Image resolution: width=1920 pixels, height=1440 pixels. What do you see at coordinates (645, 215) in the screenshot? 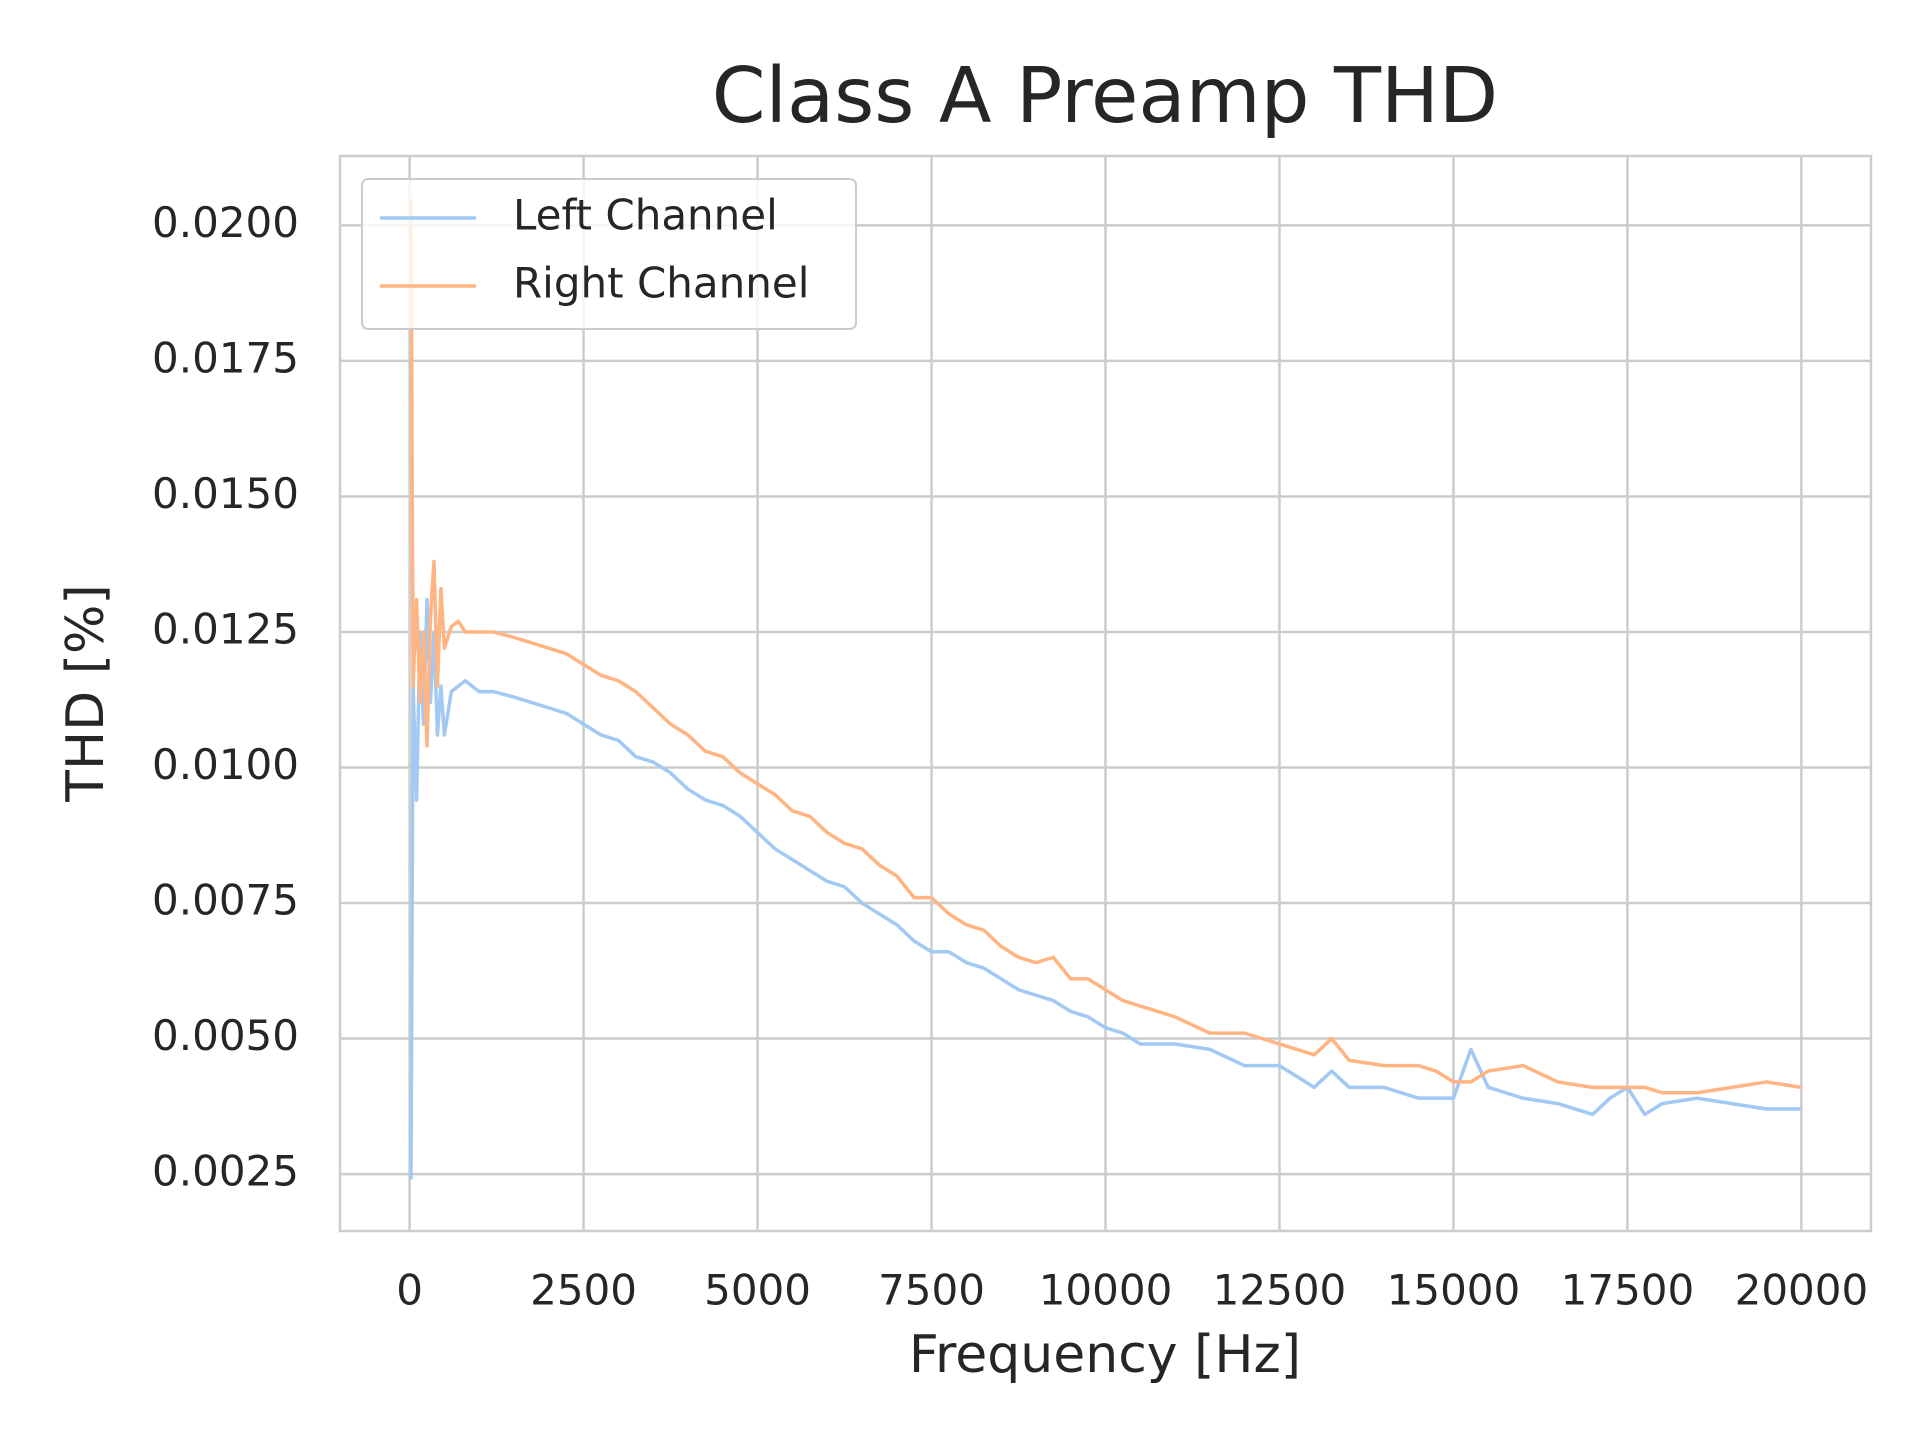
I see `legend-label: Left Channel` at bounding box center [645, 215].